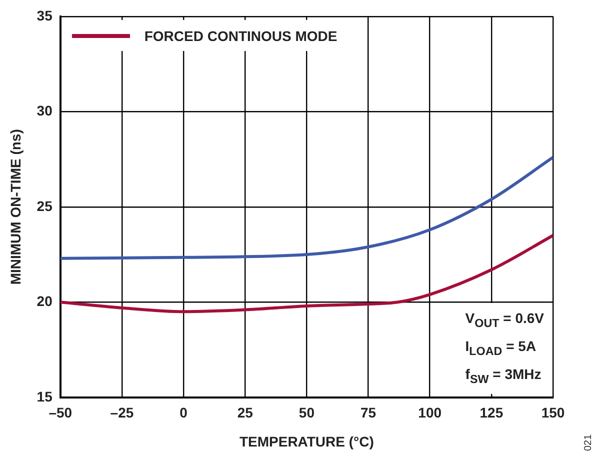 This screenshot has width=613, height=459. I want to click on x-tick-label: 125, so click(492, 412).